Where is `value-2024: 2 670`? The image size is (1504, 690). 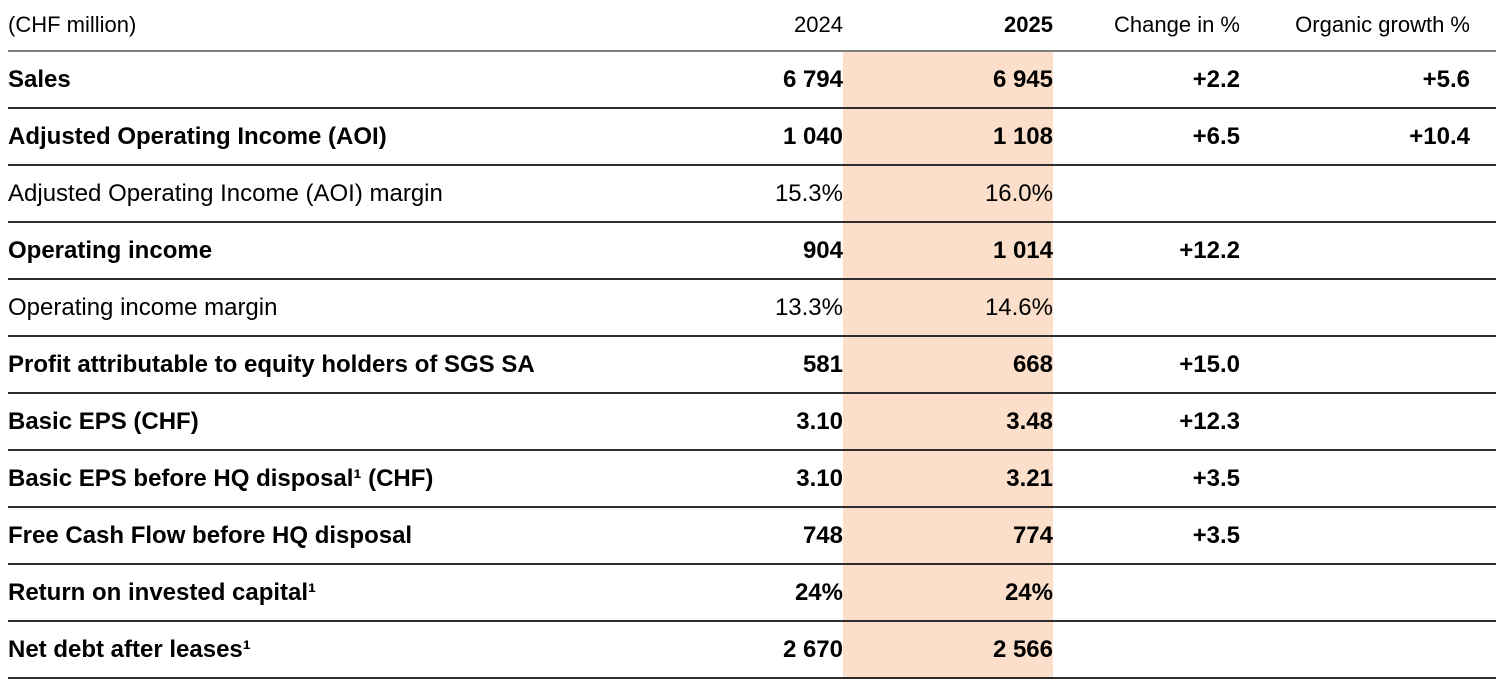 value-2024: 2 670 is located at coordinates (754, 650).